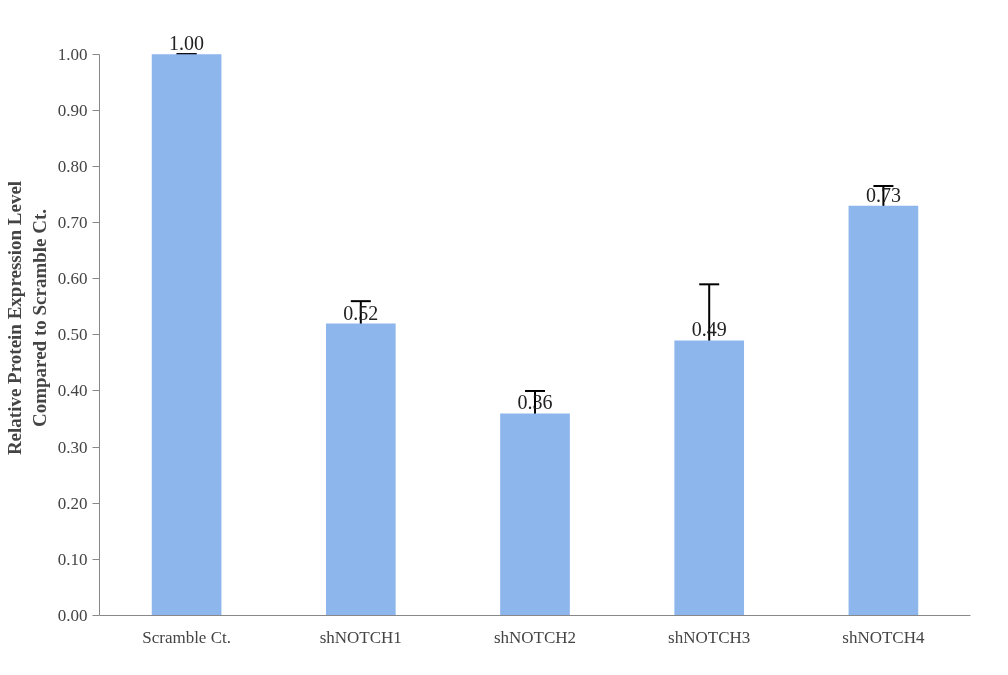 The width and height of the screenshot is (1008, 675). I want to click on y-tick-label: 0.00, so click(72, 615).